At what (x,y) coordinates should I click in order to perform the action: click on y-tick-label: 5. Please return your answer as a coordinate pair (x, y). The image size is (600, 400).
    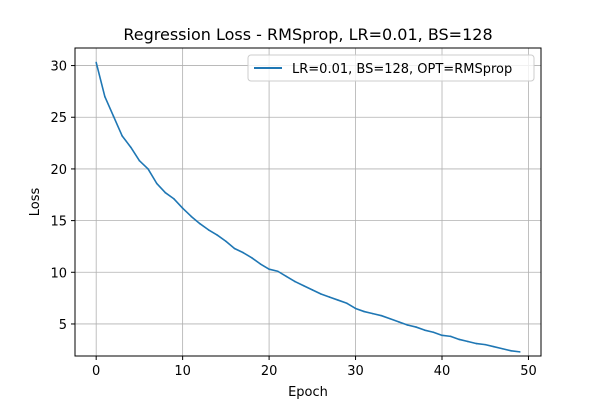
    Looking at the image, I should click on (63, 325).